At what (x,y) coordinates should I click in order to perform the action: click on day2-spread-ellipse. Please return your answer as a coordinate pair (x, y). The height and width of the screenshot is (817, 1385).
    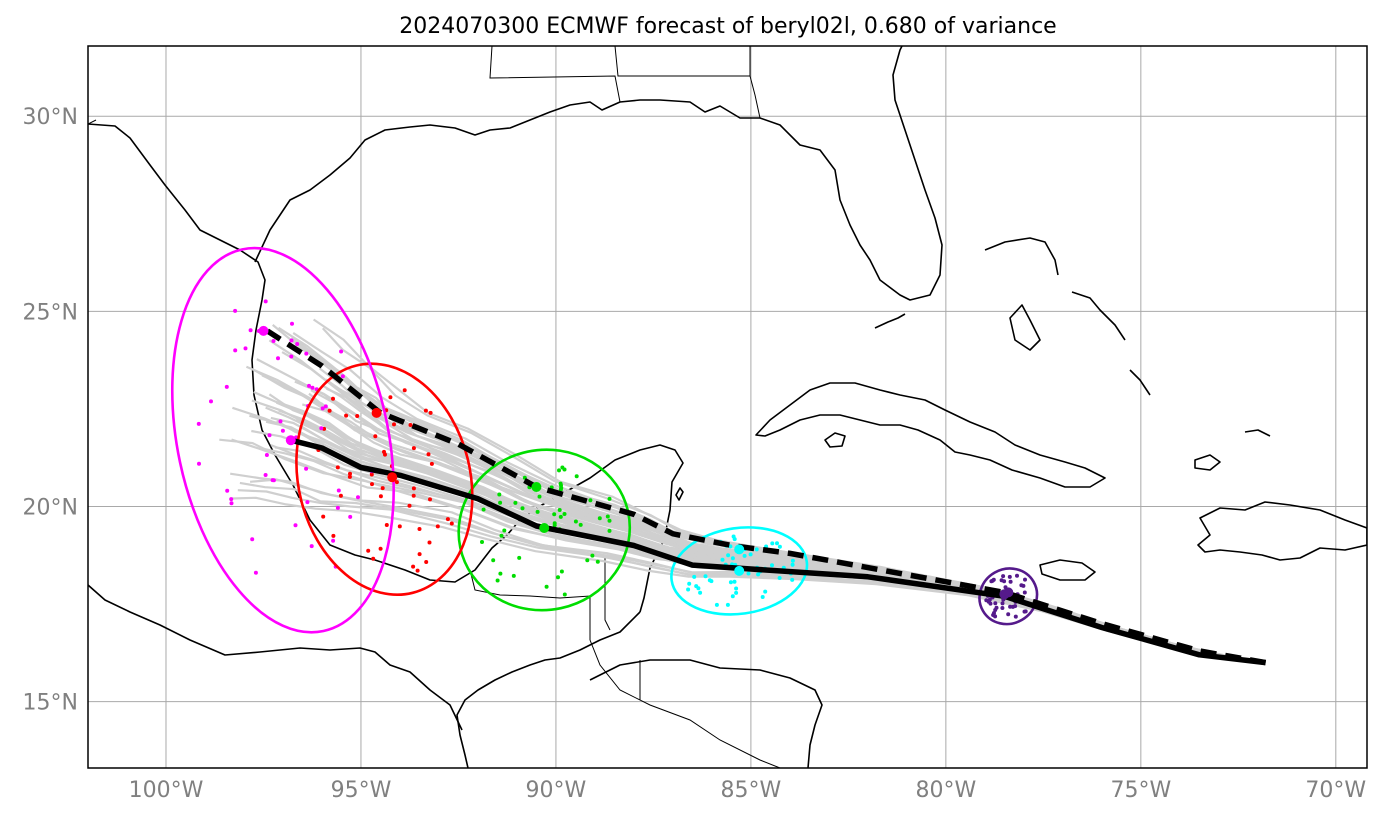
    Looking at the image, I should click on (739, 571).